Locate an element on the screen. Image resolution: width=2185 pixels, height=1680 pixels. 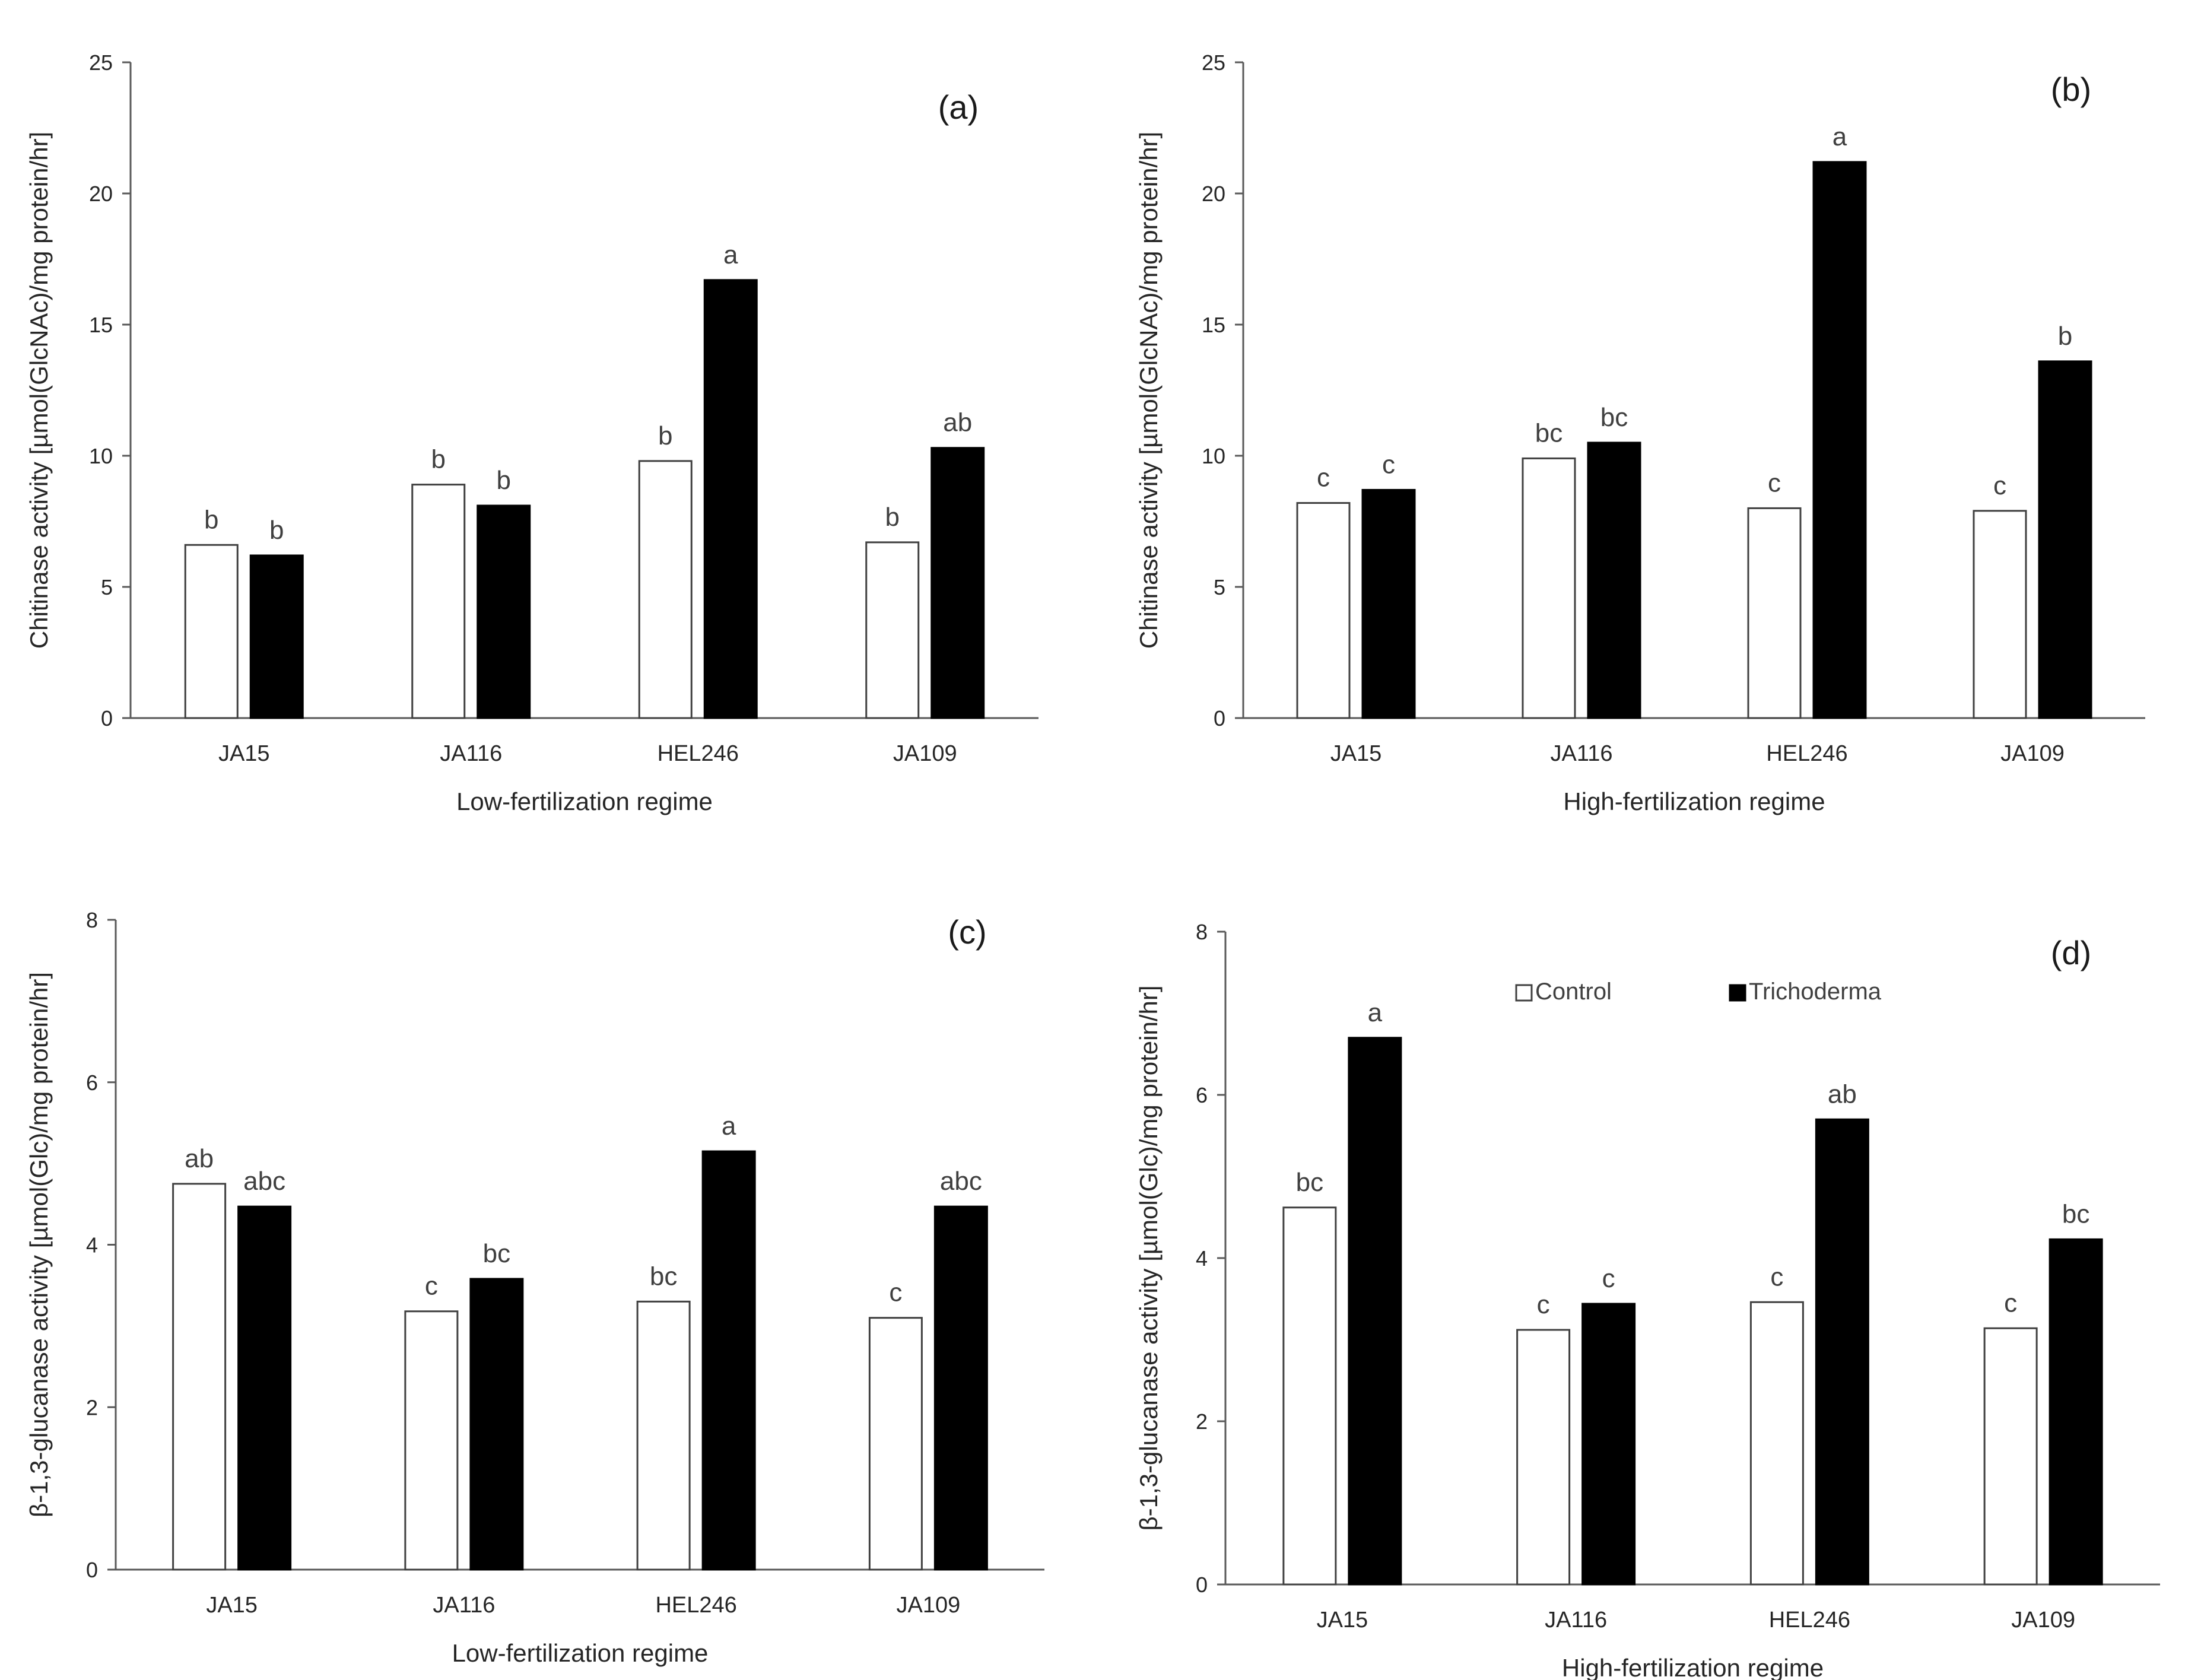
legend-swatch-control is located at coordinates (1524, 993).